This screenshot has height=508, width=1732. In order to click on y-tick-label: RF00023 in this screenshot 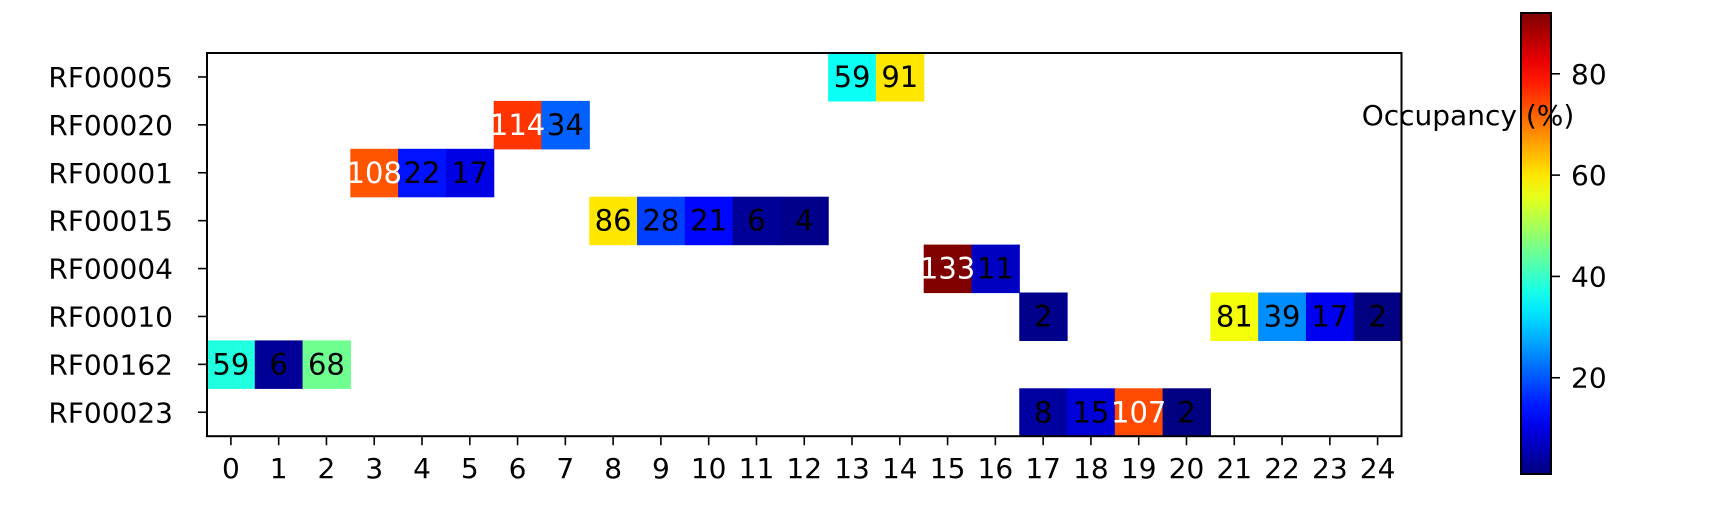, I will do `click(110, 412)`.